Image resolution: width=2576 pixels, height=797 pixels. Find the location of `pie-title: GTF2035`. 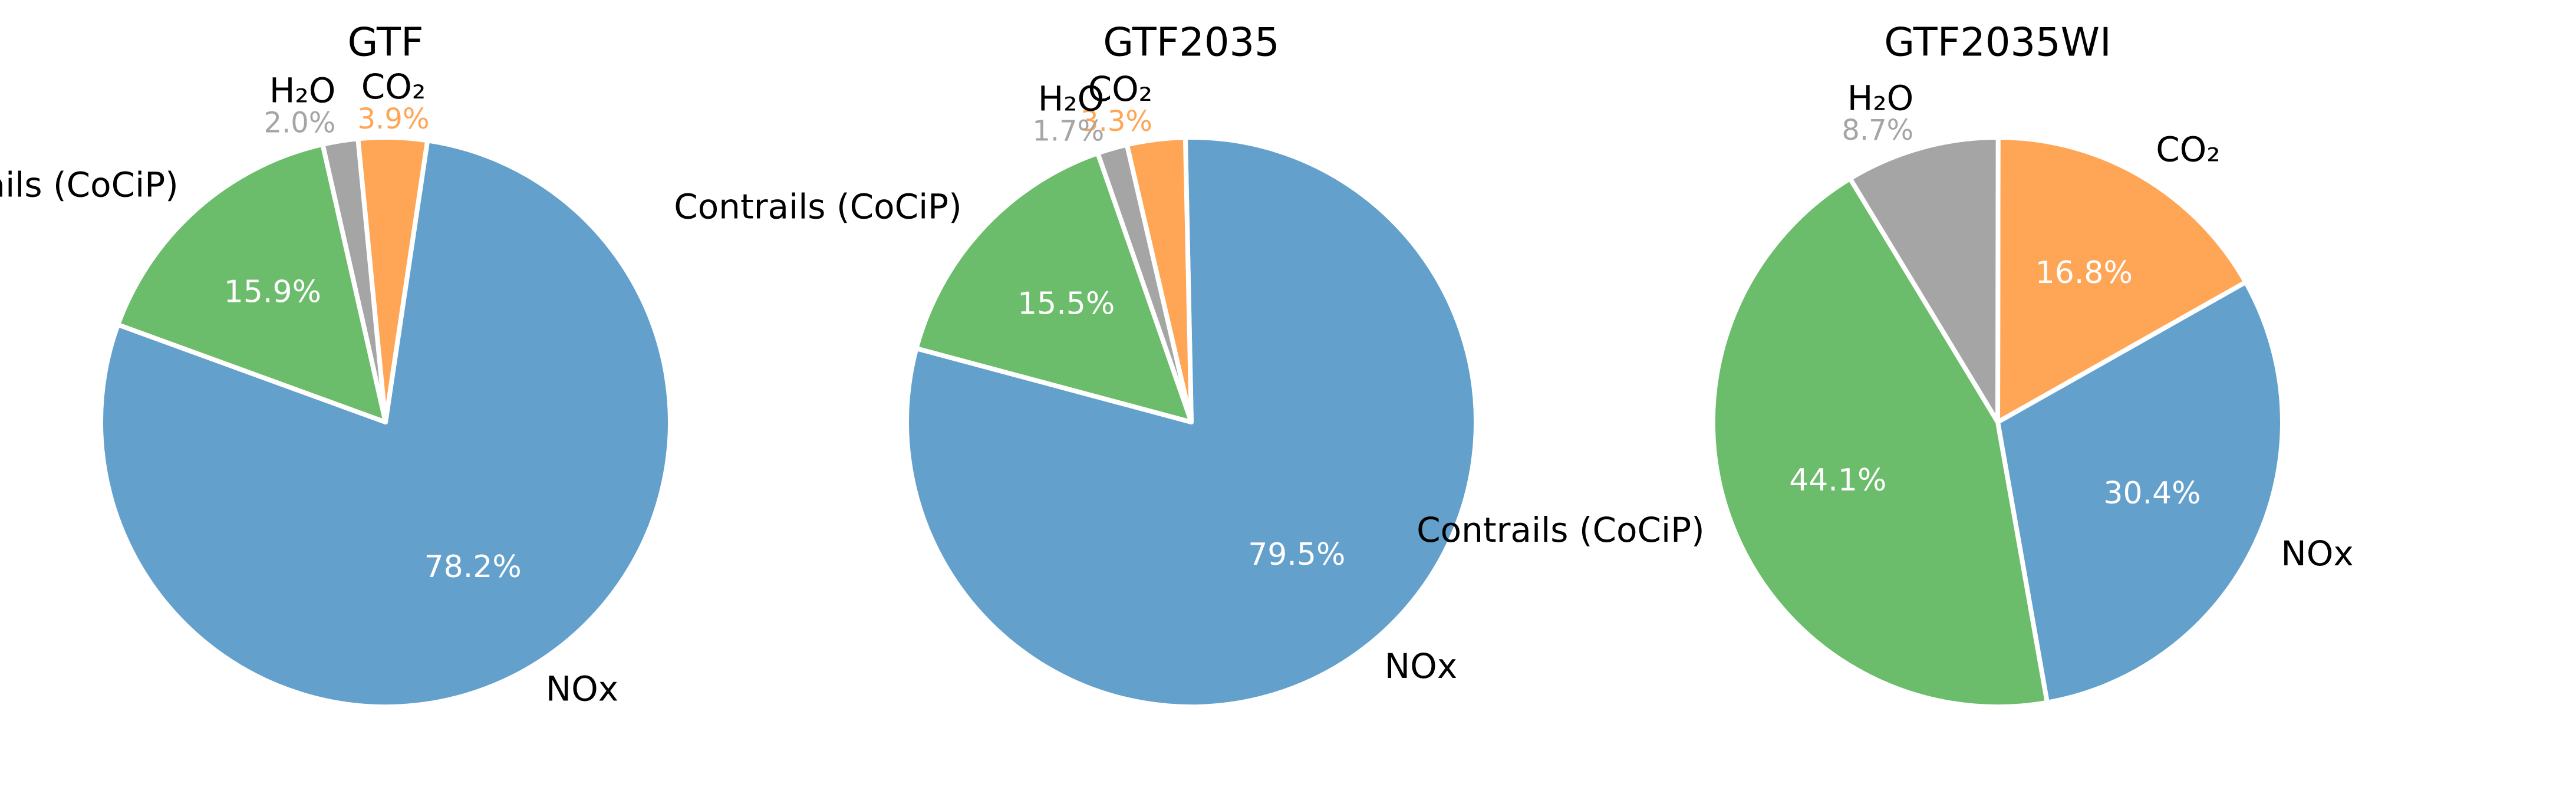

pie-title: GTF2035 is located at coordinates (1191, 42).